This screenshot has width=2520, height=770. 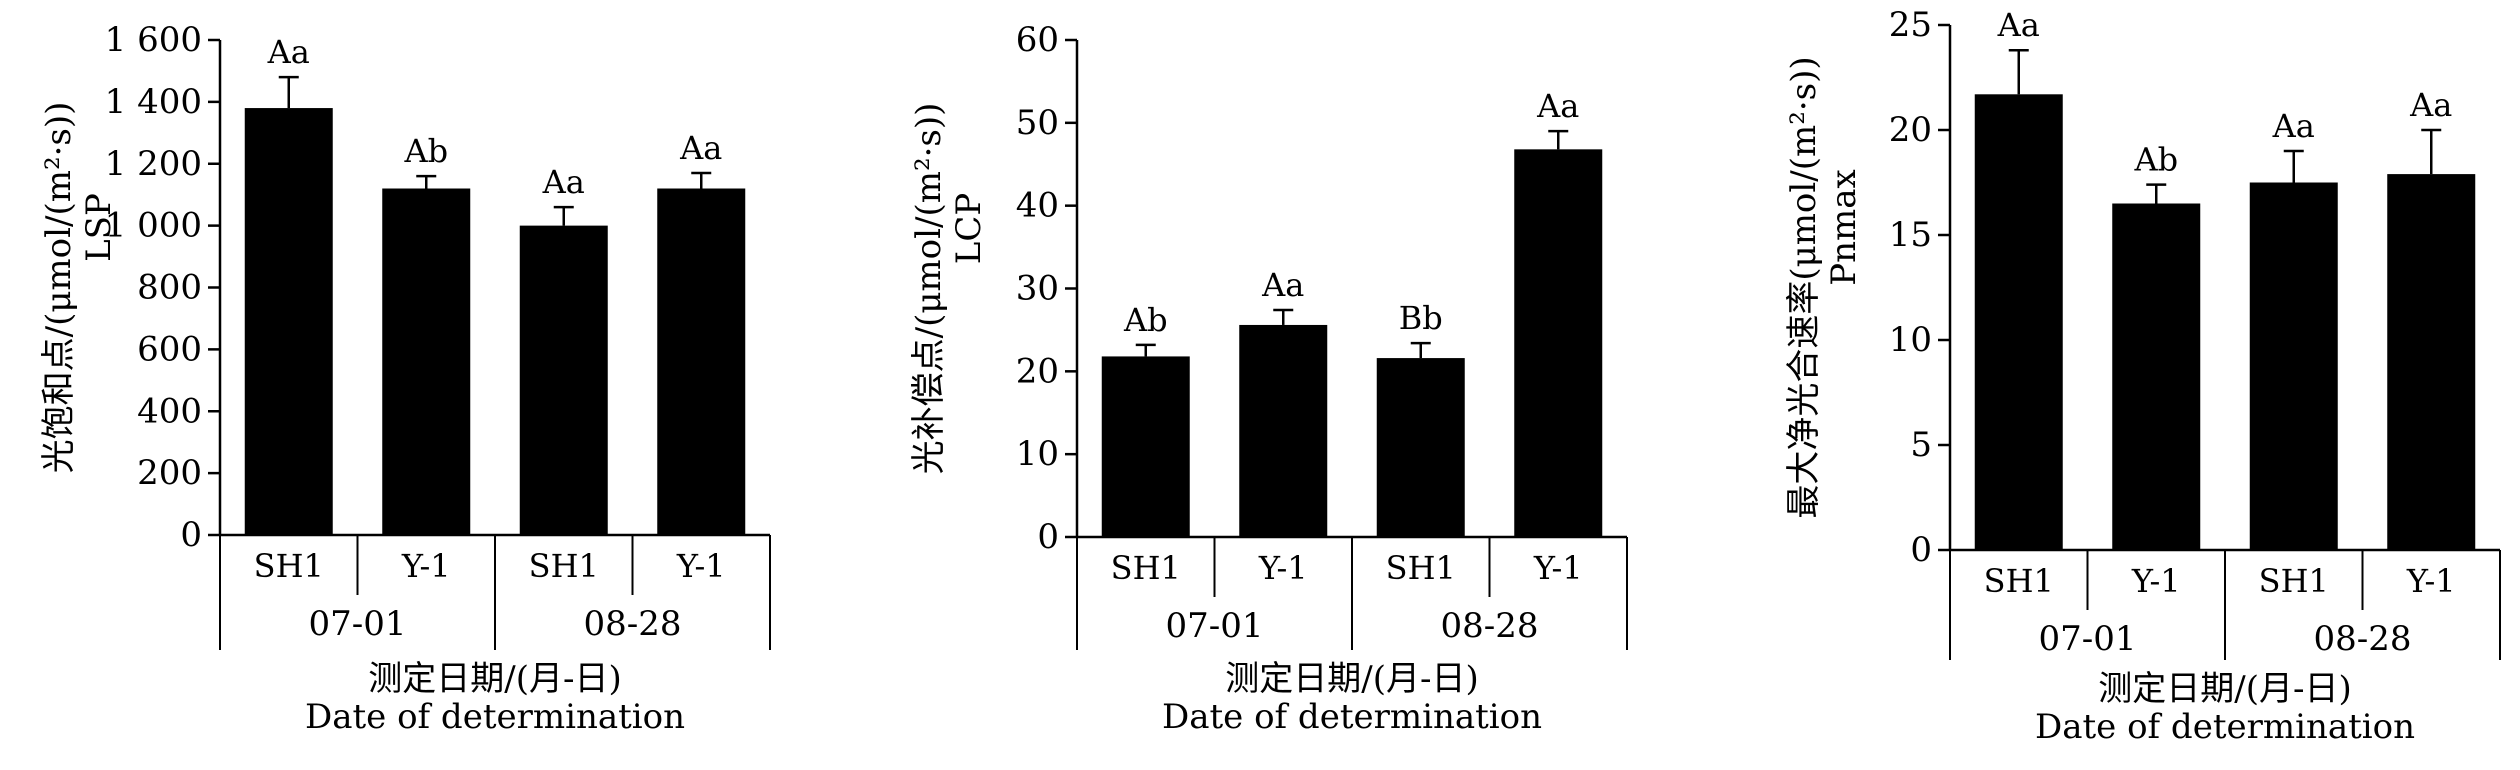 I want to click on y-axis-title-abbrev: LCP, so click(x=969, y=228).